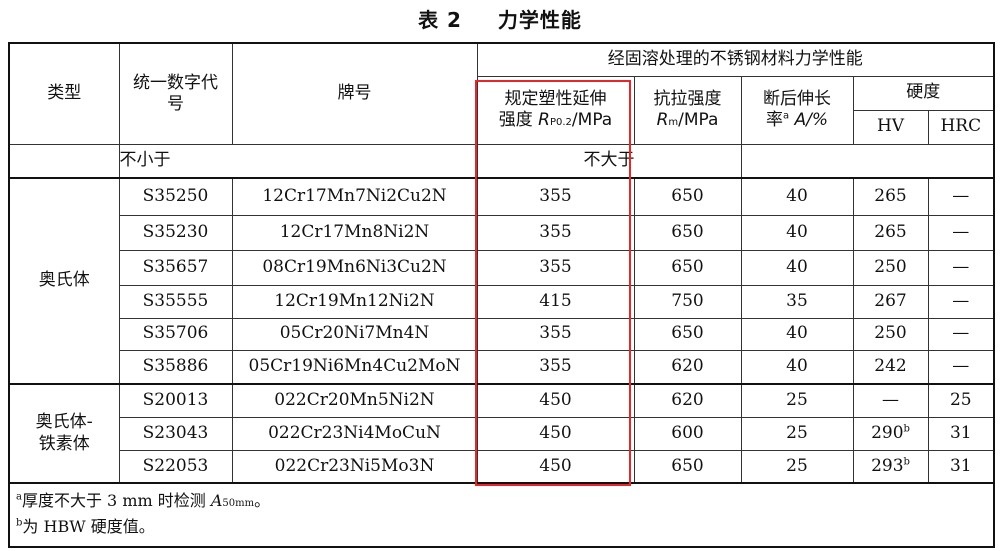  Describe the element at coordinates (687, 98) in the screenshot. I see `rm-label: 抗拉强度` at that location.